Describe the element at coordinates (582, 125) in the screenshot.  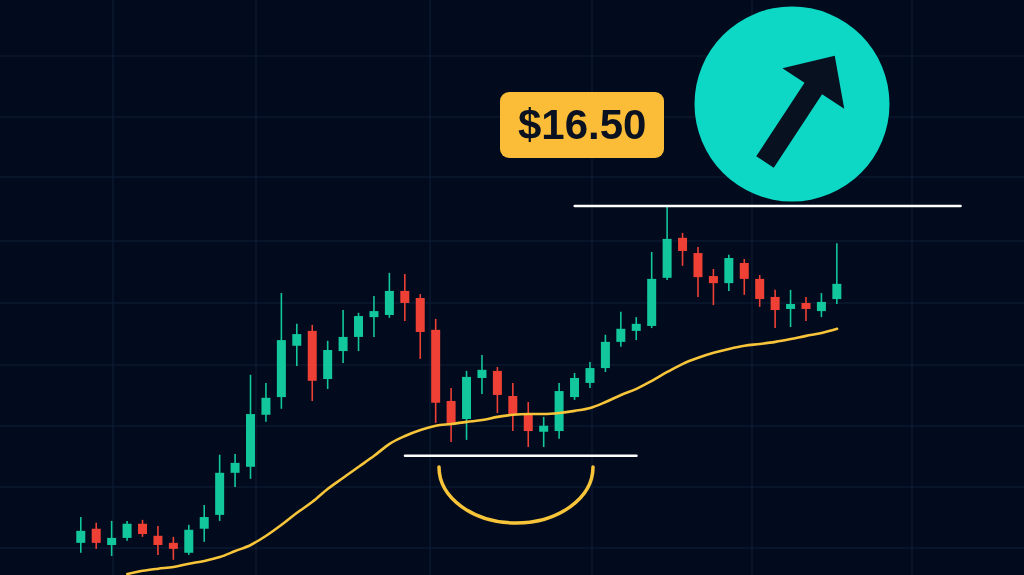
I see `text: $16.50` at that location.